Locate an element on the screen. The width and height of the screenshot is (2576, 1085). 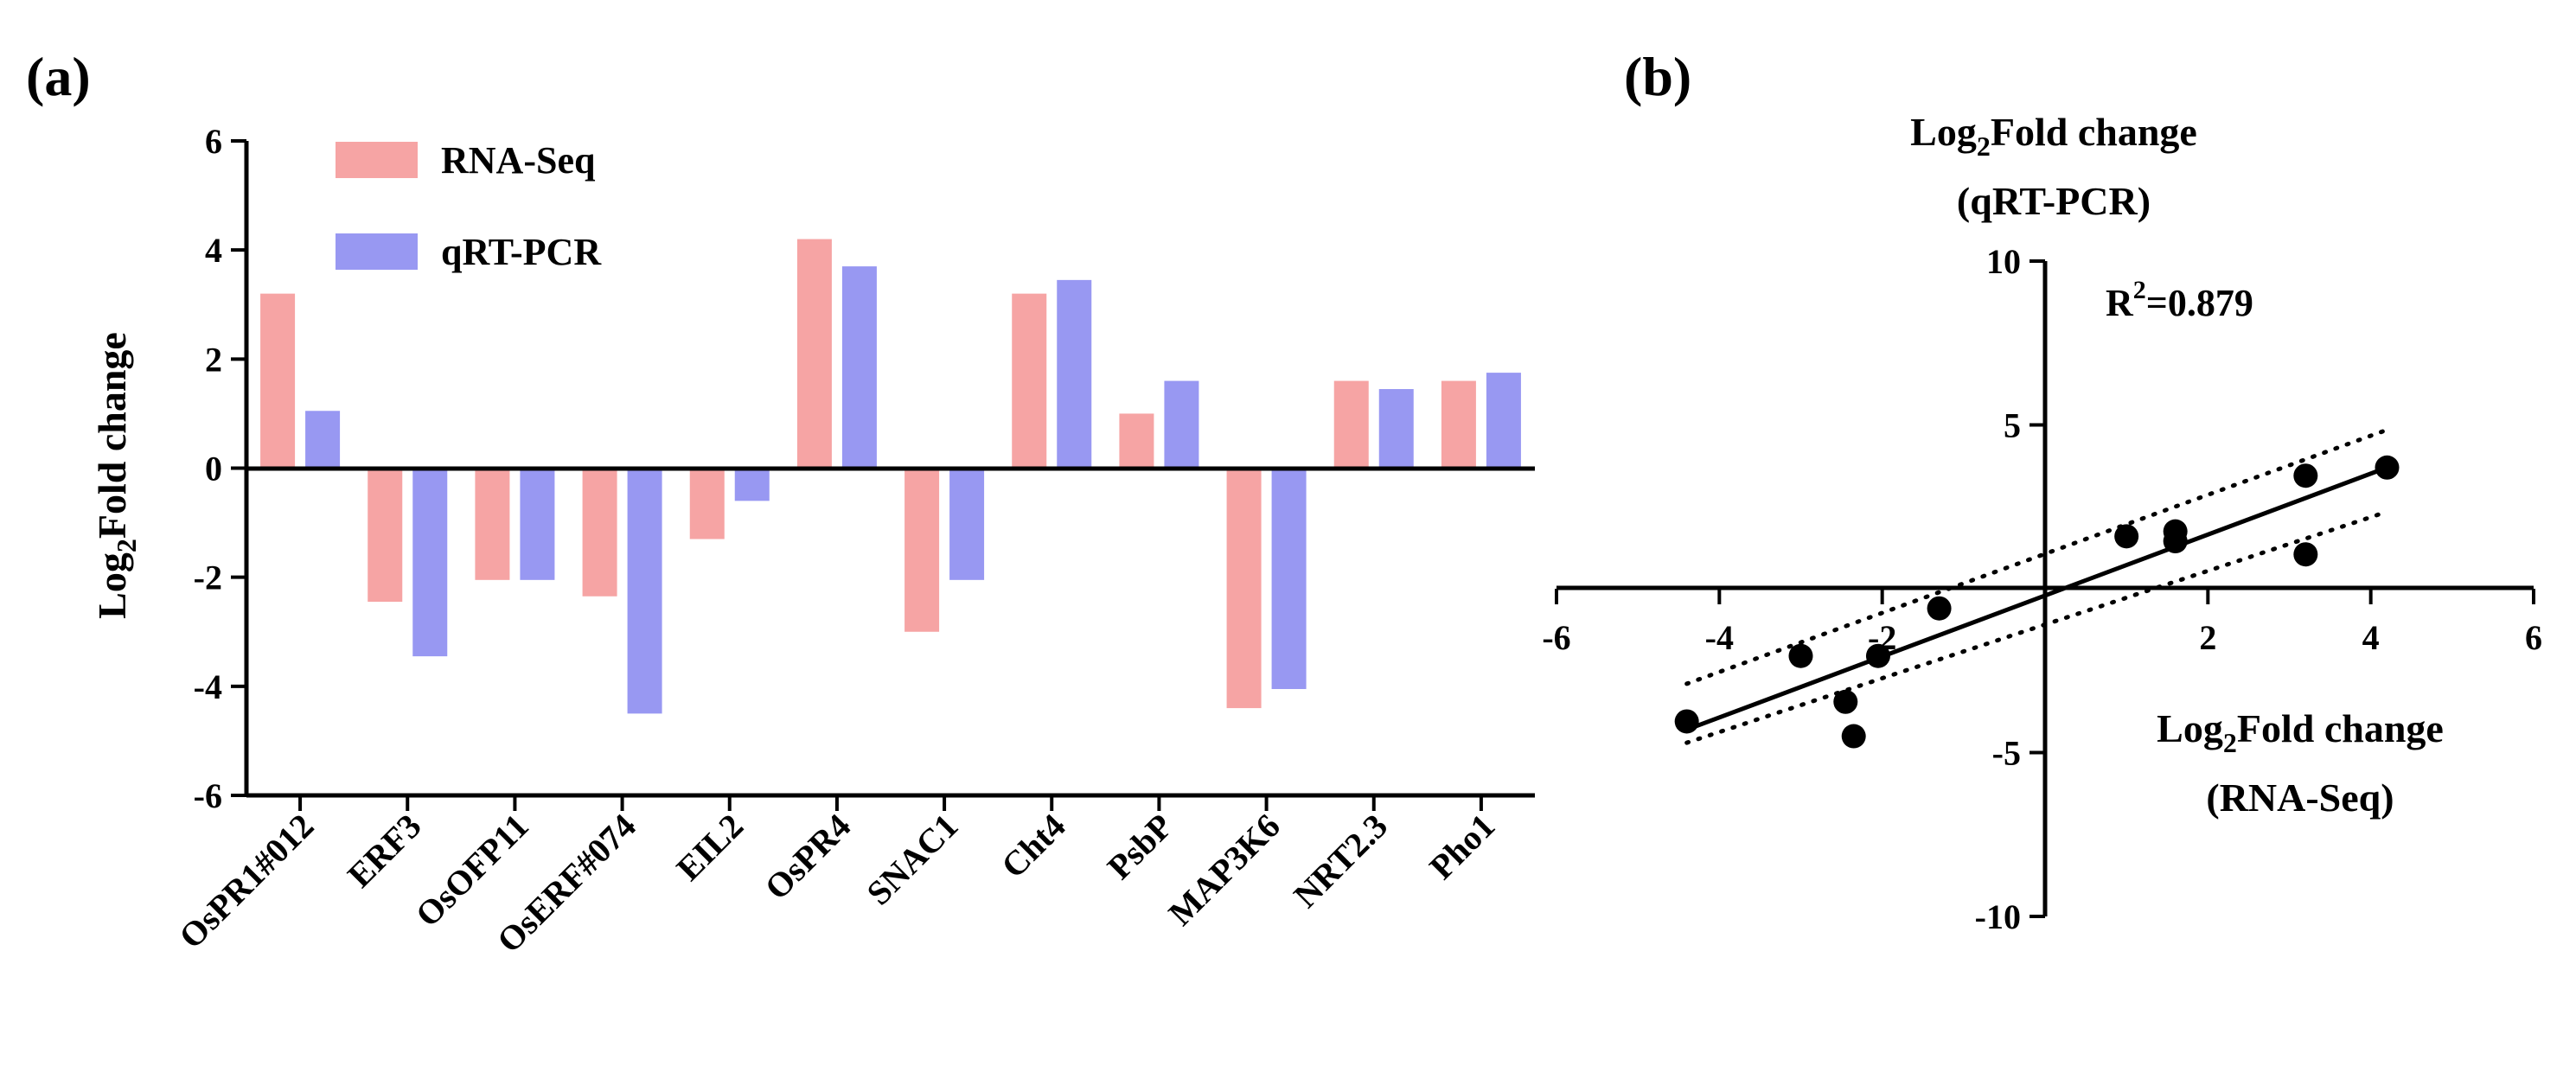
category-label: PsbP is located at coordinates (1140, 847).